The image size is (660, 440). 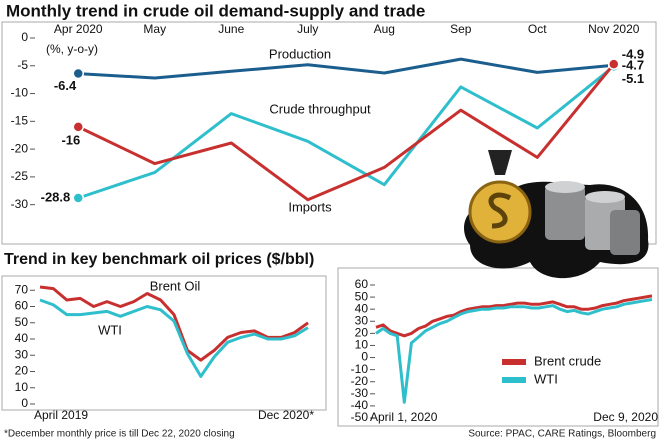 What do you see at coordinates (546, 378) in the screenshot?
I see `legend-label: WTI` at bounding box center [546, 378].